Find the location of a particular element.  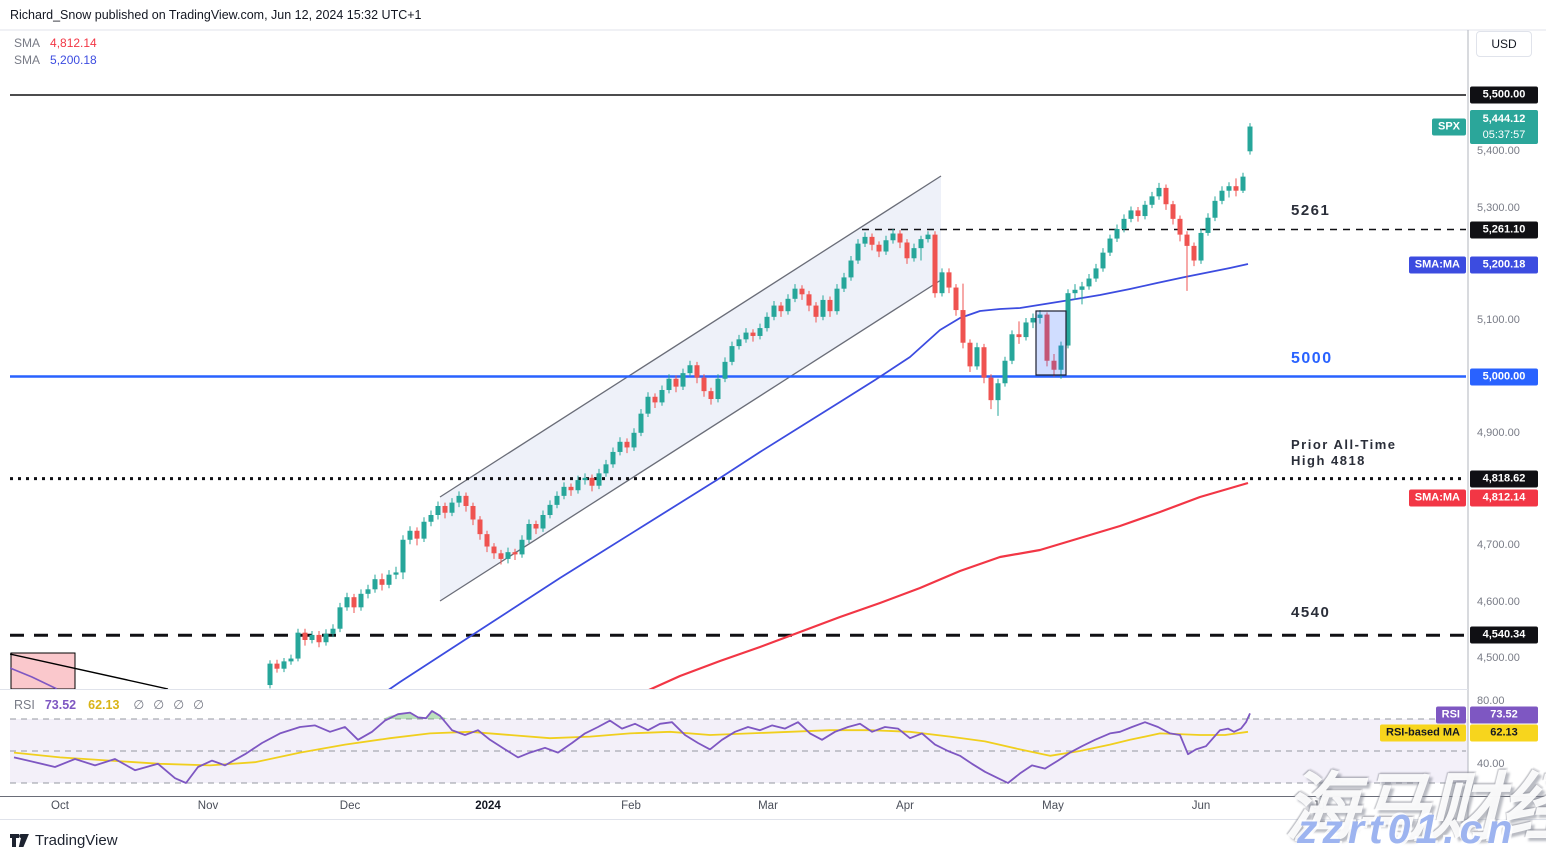

currency-selector-button: USD is located at coordinates (1504, 44).